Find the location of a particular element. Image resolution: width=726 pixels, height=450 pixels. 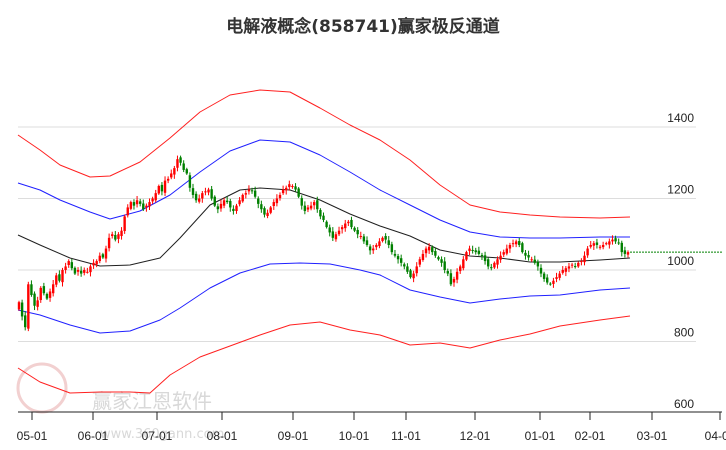

x-tick-label: 03-01 is located at coordinates (652, 436).